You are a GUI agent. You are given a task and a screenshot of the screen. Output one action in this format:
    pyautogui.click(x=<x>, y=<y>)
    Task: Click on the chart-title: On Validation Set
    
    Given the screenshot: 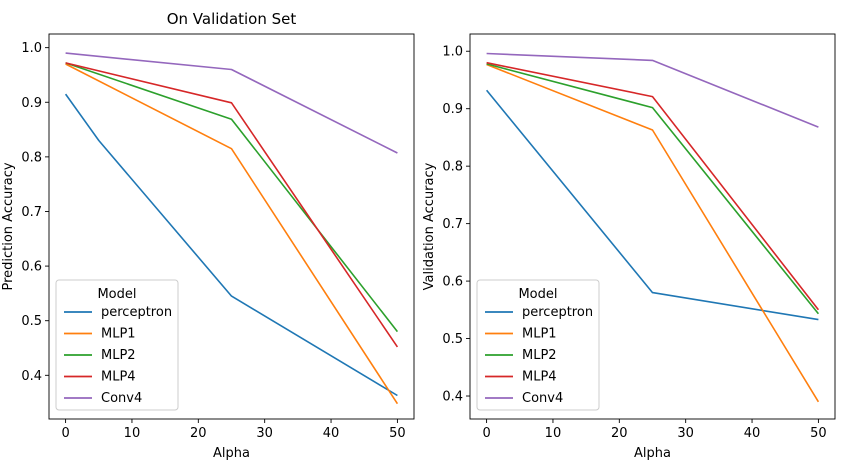 What is the action you would take?
    pyautogui.click(x=232, y=19)
    